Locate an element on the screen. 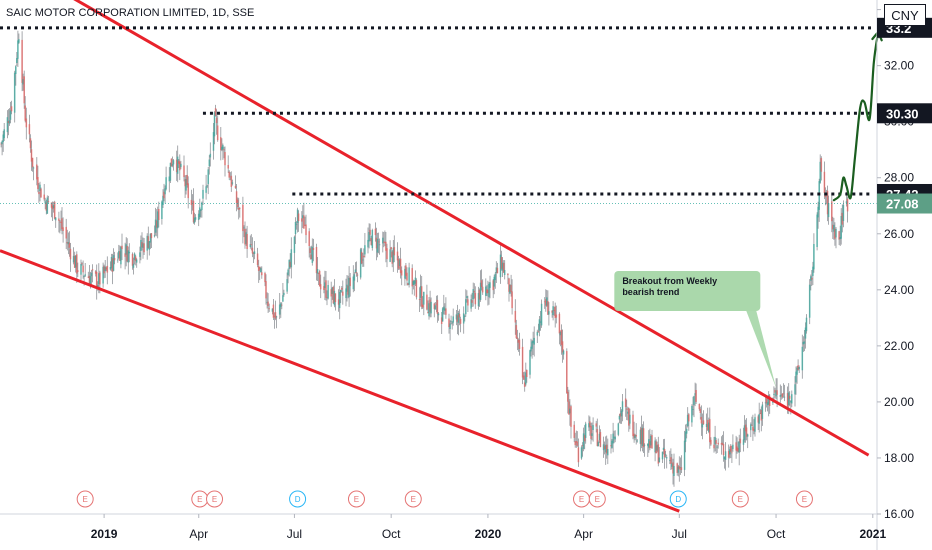  time-axis: 2019 Apr Jul Oct 2020 Apr Jul Oct 2021 is located at coordinates (489, 527).